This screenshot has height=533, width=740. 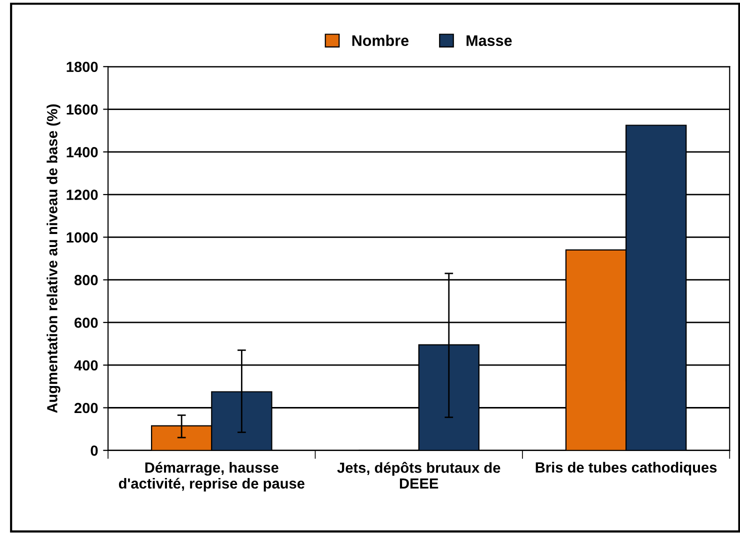 What do you see at coordinates (82, 237) in the screenshot?
I see `y-tick-label: 1000` at bounding box center [82, 237].